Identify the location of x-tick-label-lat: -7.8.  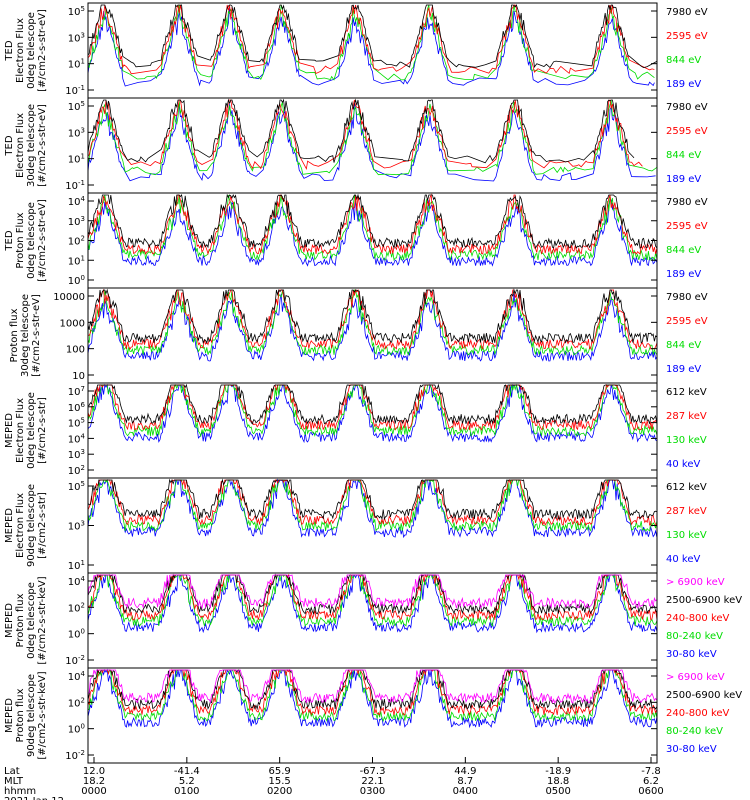
(651, 771).